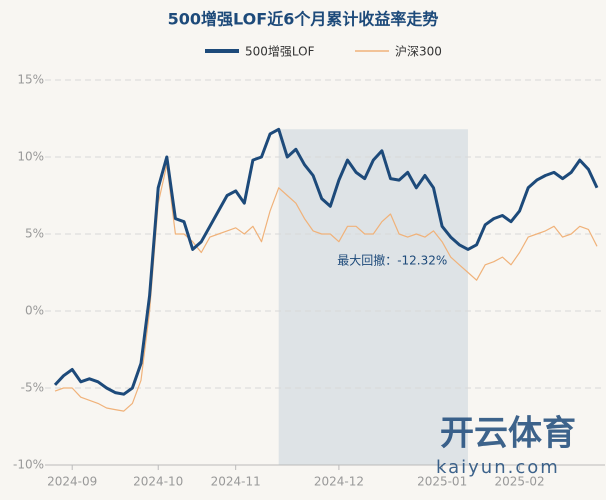 The width and height of the screenshot is (606, 500). I want to click on x-tick-label: 2025-02, so click(520, 482).